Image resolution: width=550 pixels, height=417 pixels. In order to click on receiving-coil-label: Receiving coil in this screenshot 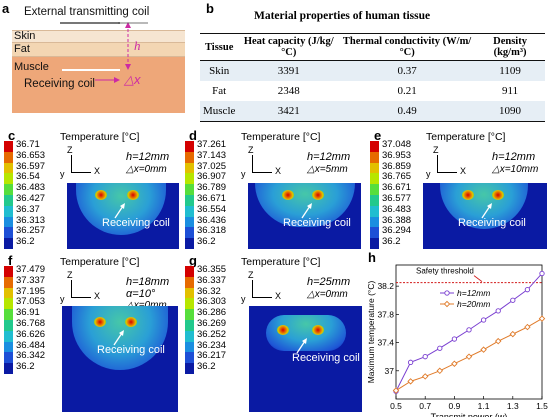, I will do `click(131, 350)`.